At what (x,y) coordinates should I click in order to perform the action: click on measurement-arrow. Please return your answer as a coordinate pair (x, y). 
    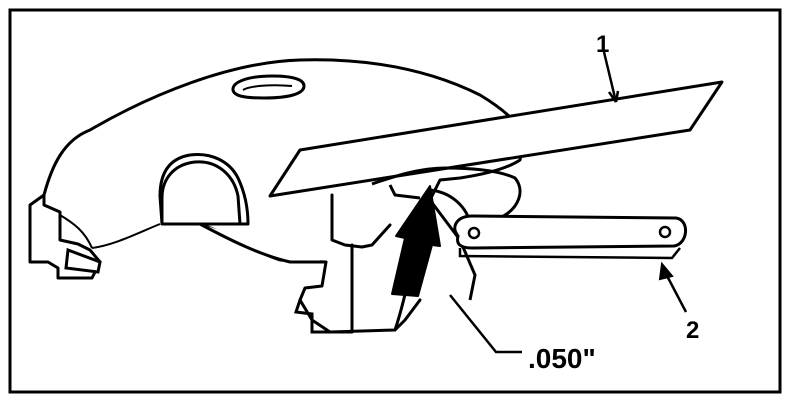
    Looking at the image, I should click on (416, 241).